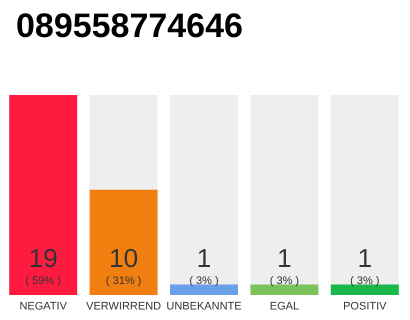  Describe the element at coordinates (124, 306) in the screenshot. I see `x-tick-label: VERWIRREND` at that location.